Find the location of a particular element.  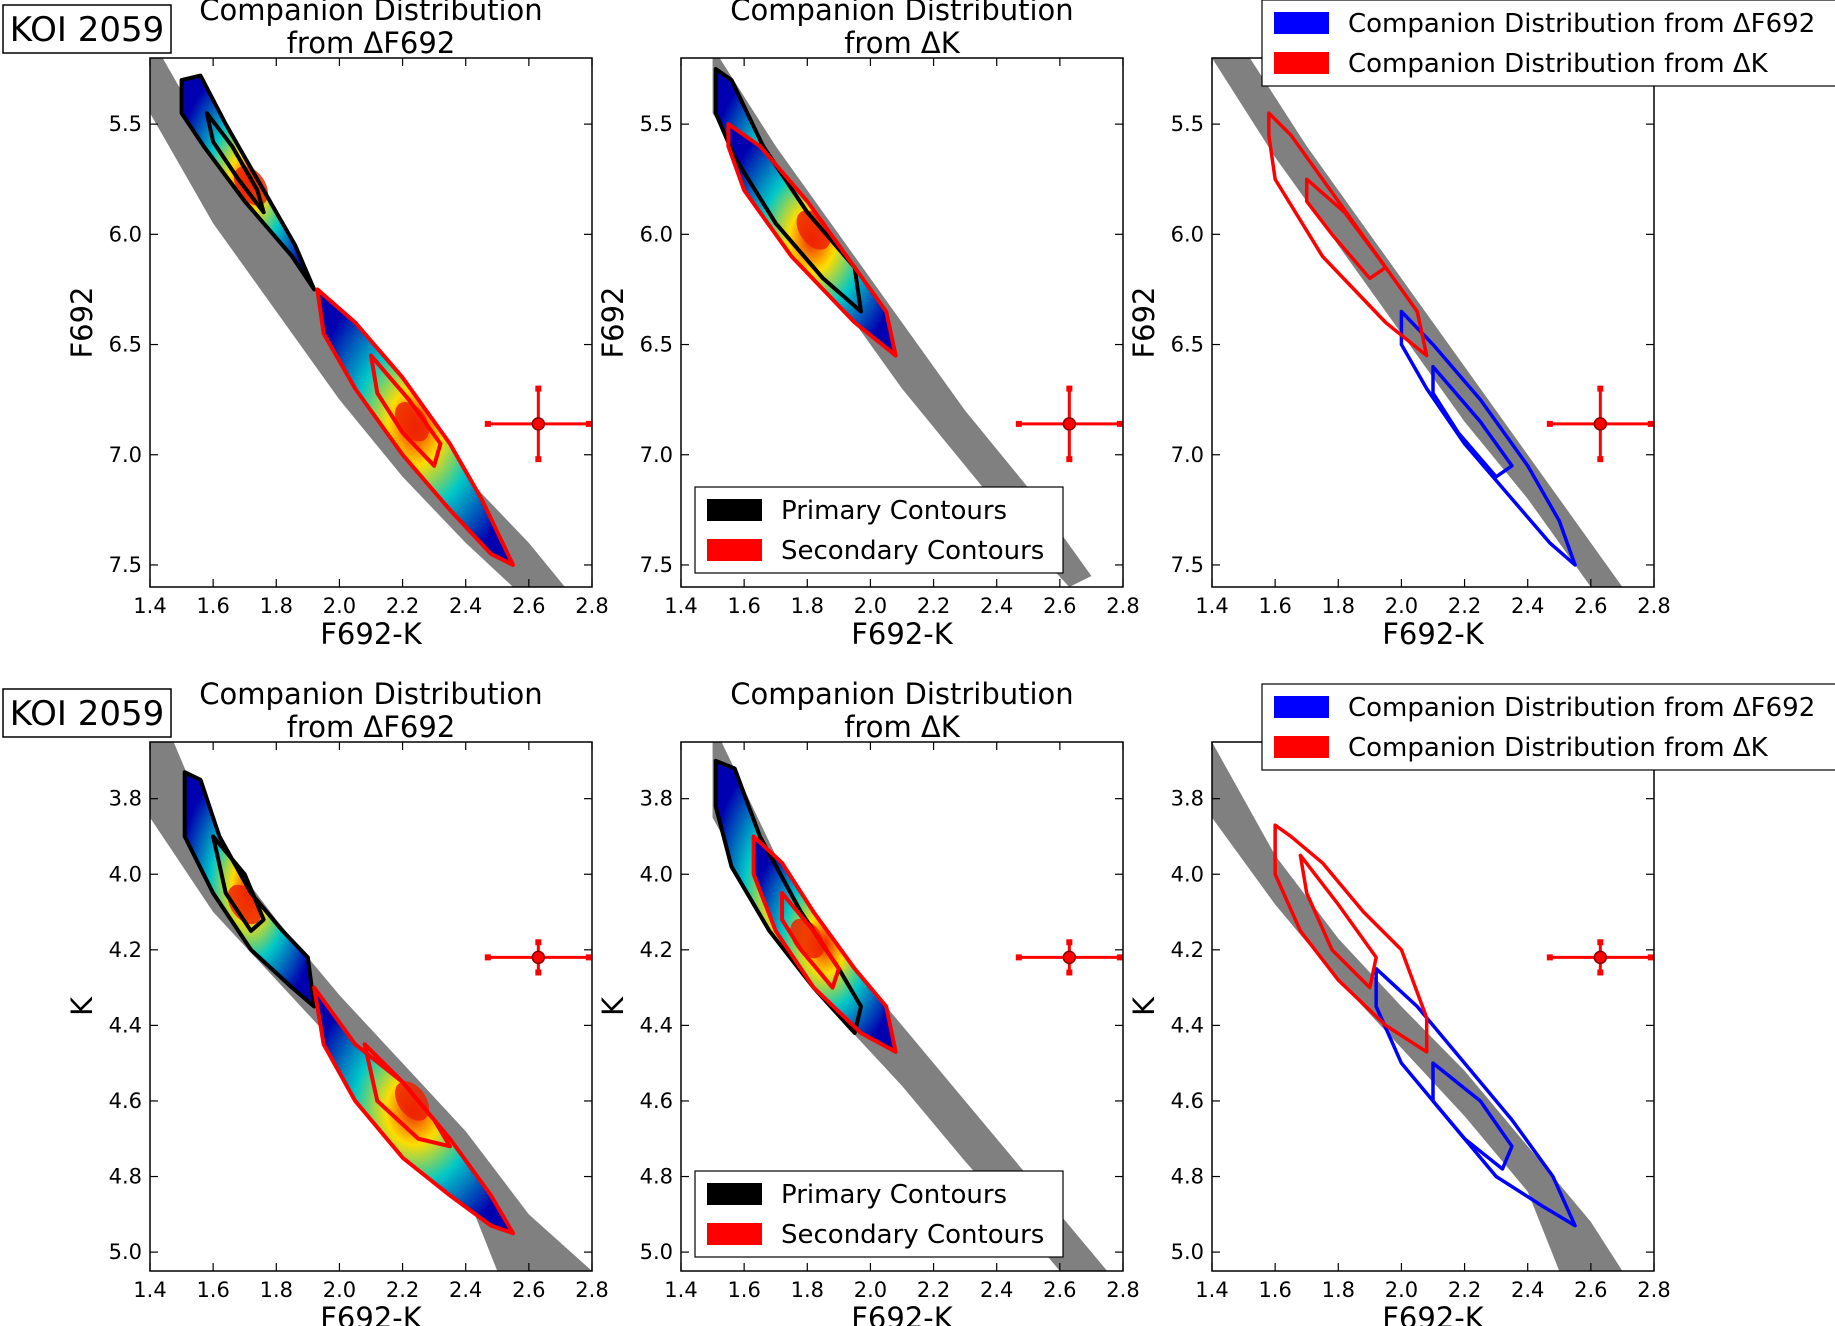

koi-label-row2: KOI 2059 is located at coordinates (87, 713).